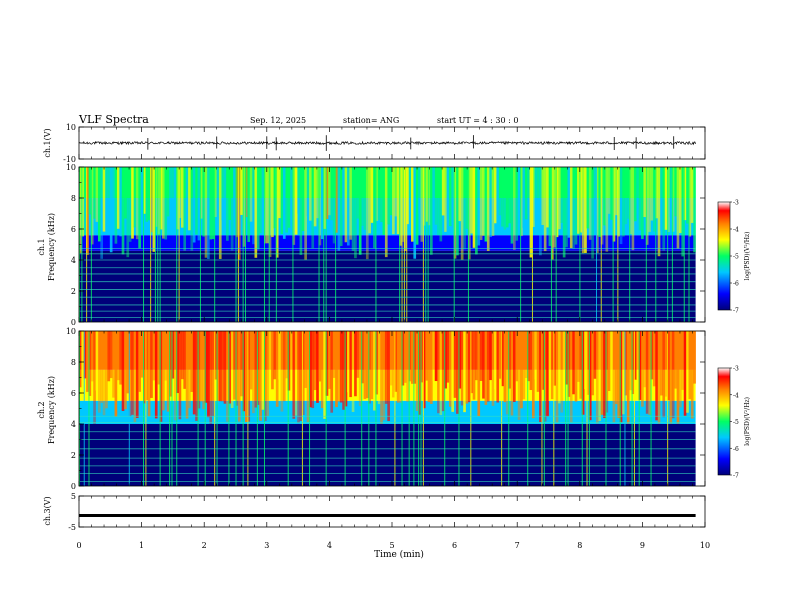 This screenshot has height=612, width=792. Describe the element at coordinates (113, 119) in the screenshot. I see `figure-title: VLF Spectra` at that location.